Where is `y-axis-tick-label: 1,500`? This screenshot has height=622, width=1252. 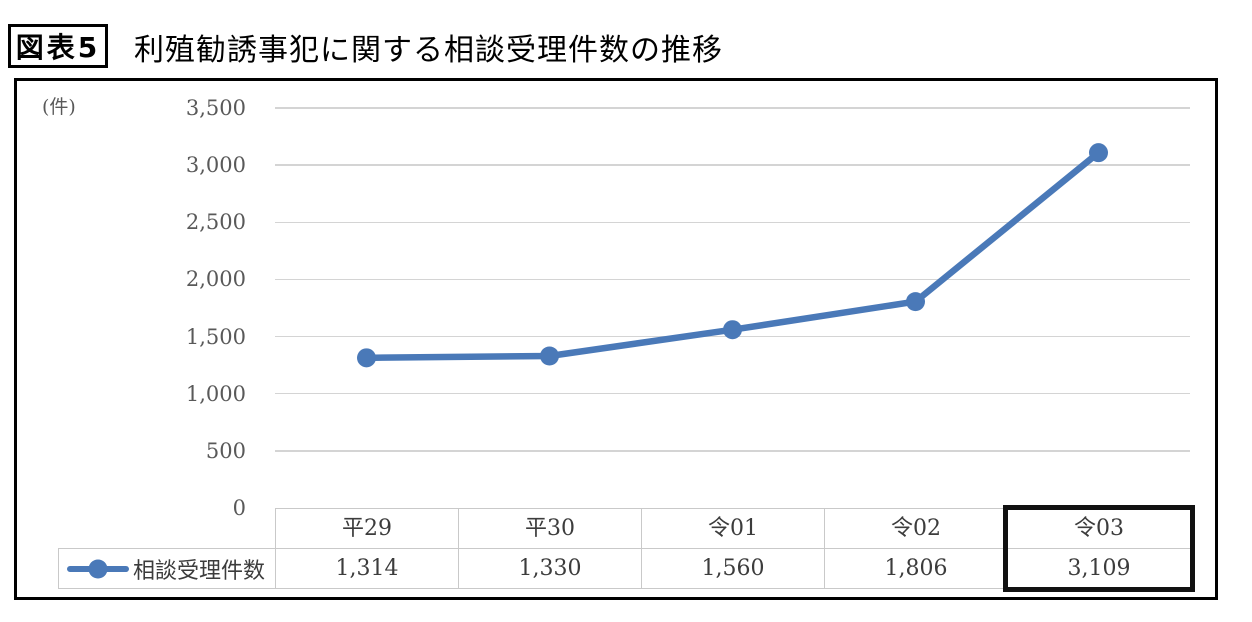
y-axis-tick-label: 1,500 is located at coordinates (215, 336).